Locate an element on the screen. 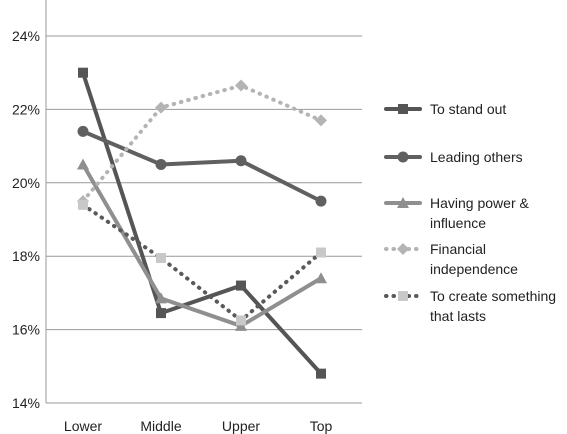 The width and height of the screenshot is (567, 434). legend-label: independence is located at coordinates (474, 269).